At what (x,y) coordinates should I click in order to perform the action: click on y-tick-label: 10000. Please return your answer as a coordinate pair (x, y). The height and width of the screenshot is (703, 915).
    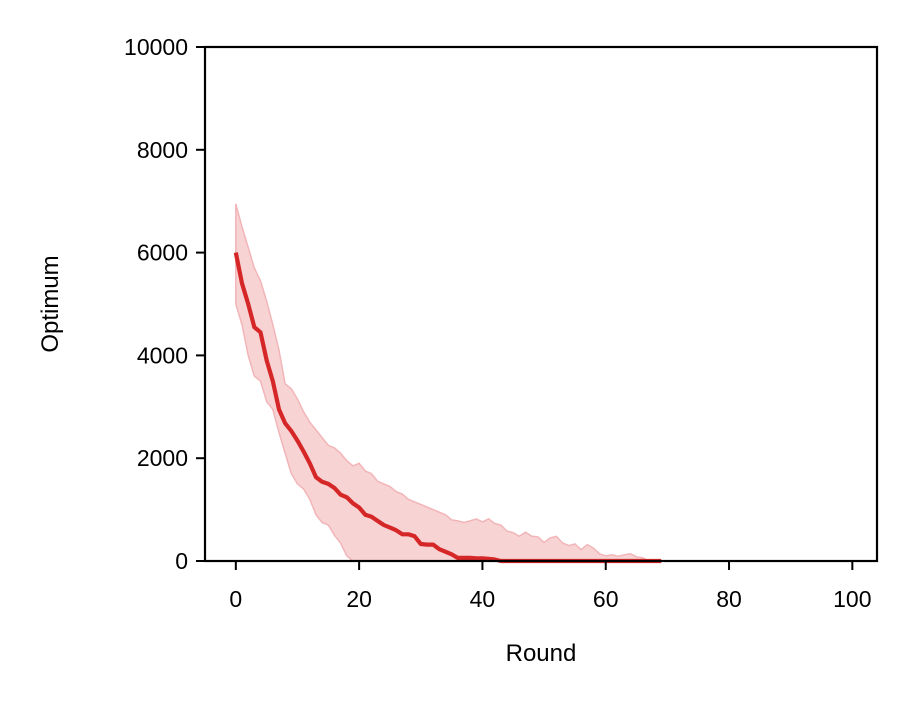
    Looking at the image, I should click on (156, 47).